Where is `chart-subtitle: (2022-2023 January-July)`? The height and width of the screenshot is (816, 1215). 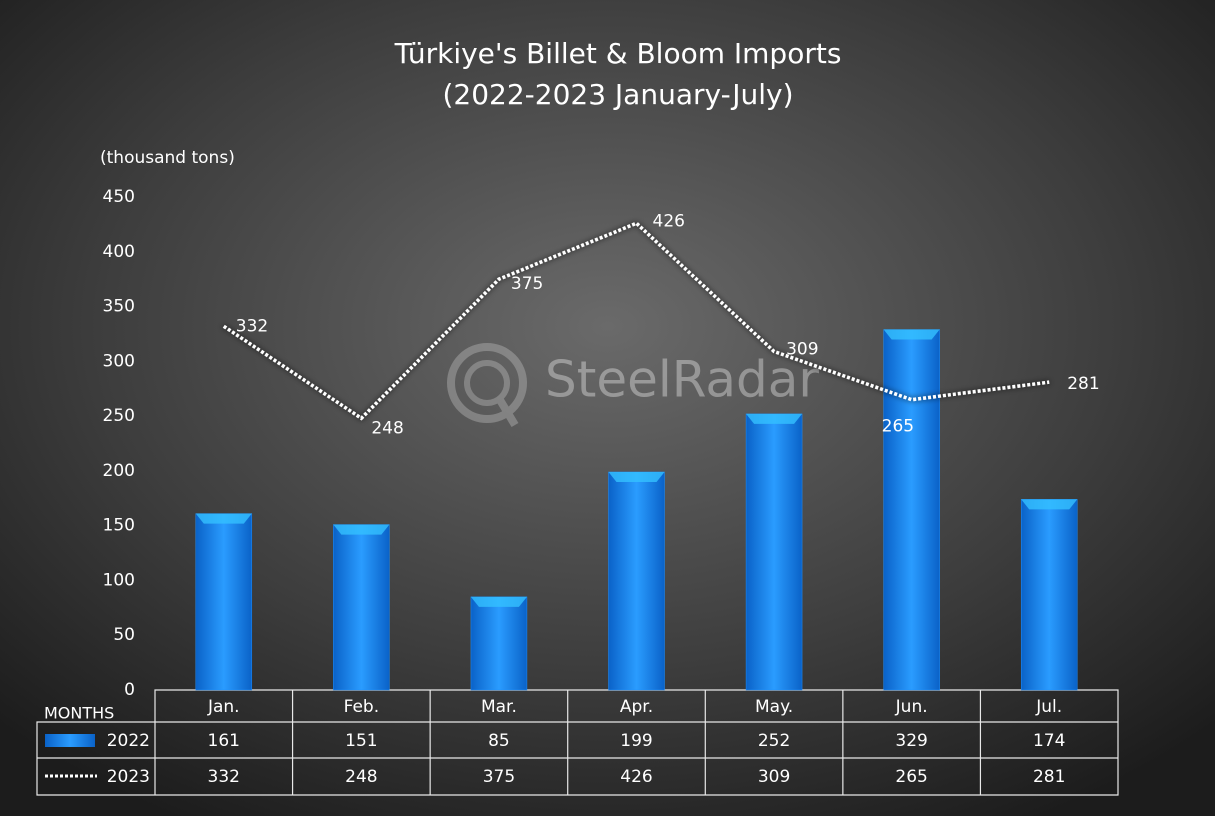 chart-subtitle: (2022-2023 January-July) is located at coordinates (617, 94).